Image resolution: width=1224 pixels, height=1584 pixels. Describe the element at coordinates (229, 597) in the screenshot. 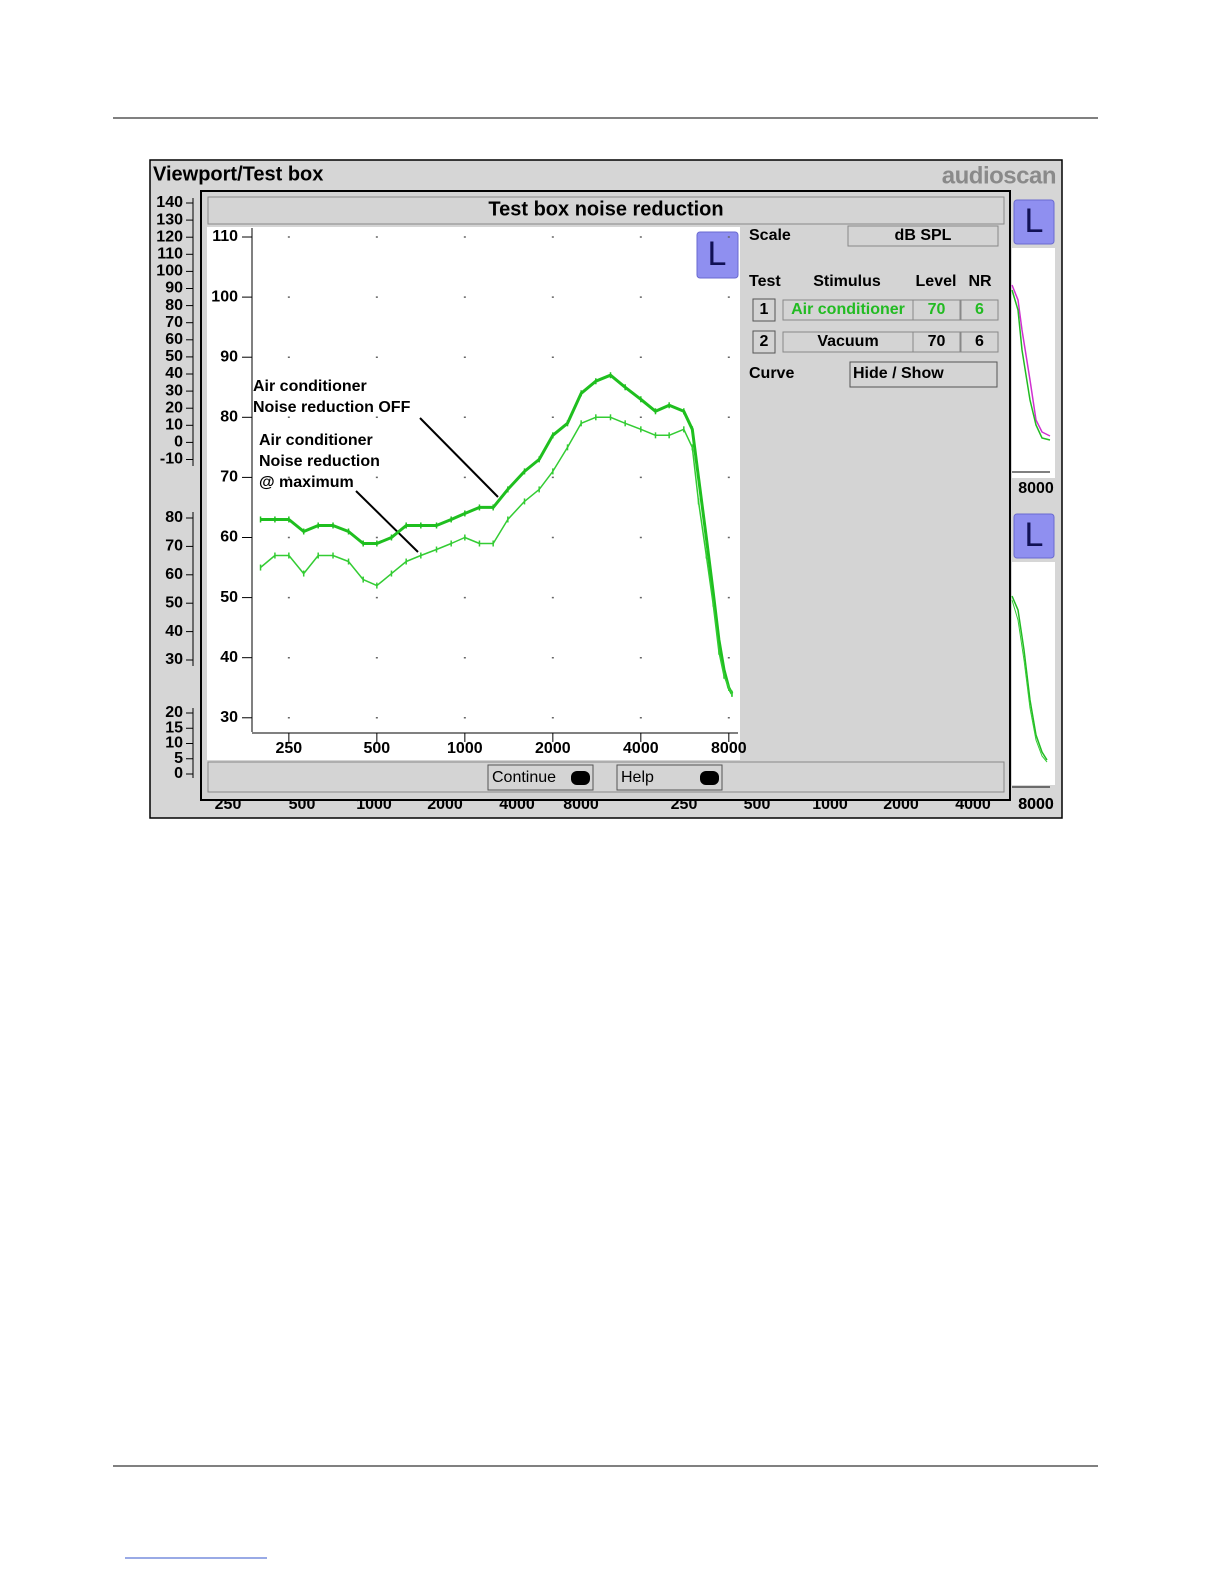

I see `y-tick-label: 50` at that location.